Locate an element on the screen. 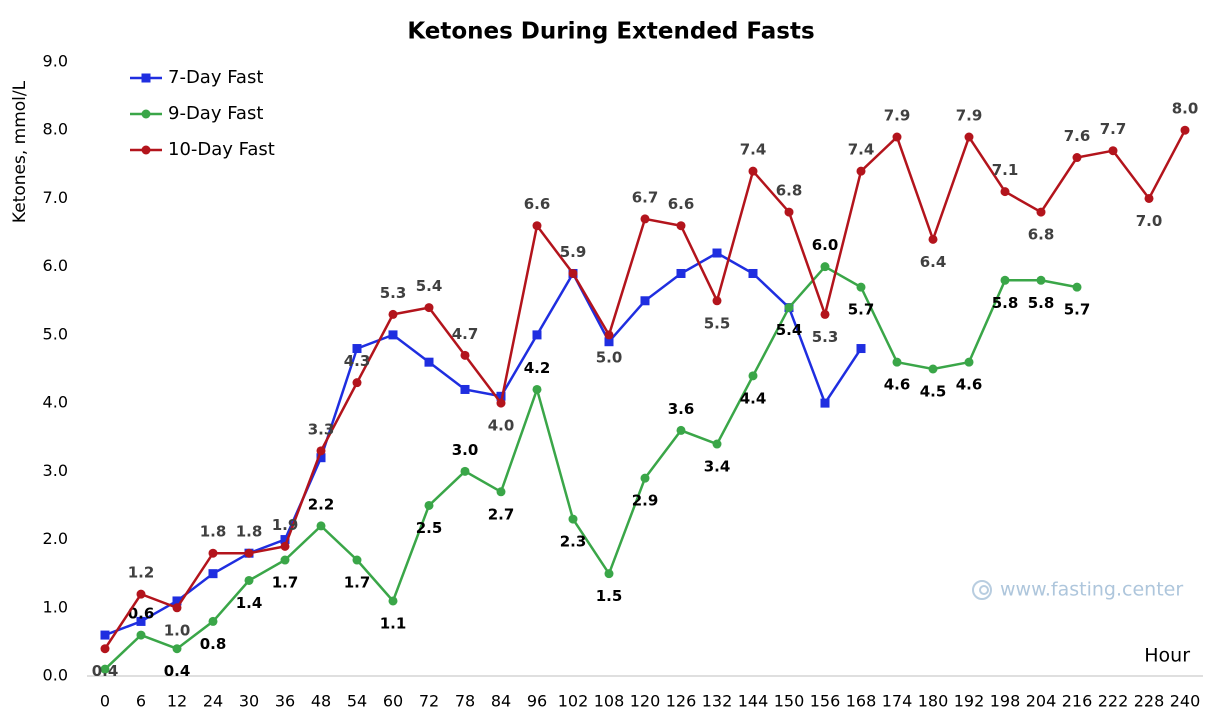 This screenshot has height=728, width=1222. data-label: 1.1 is located at coordinates (393, 623).